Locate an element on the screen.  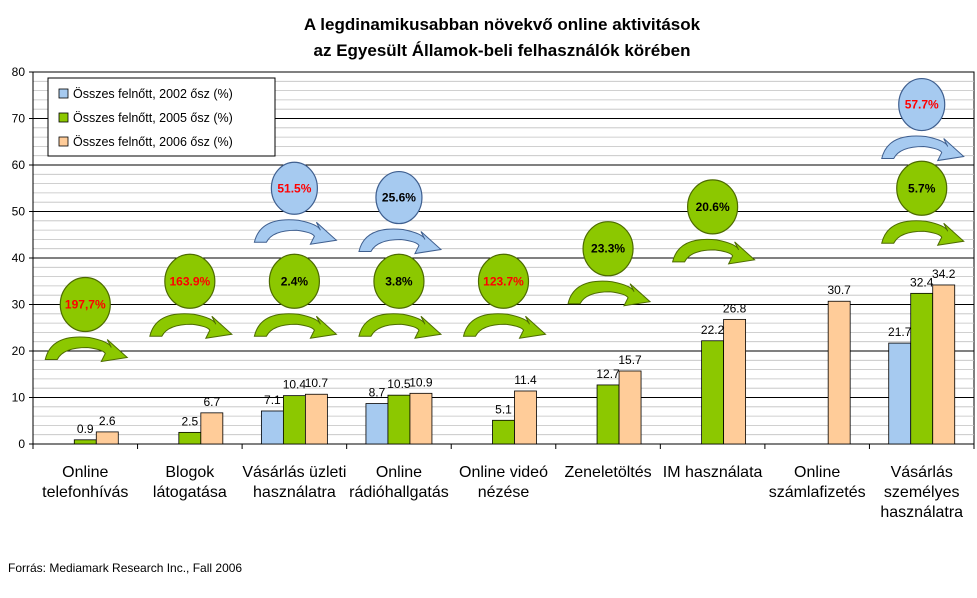
category-label: Vásárlás is located at coordinates (922, 472).